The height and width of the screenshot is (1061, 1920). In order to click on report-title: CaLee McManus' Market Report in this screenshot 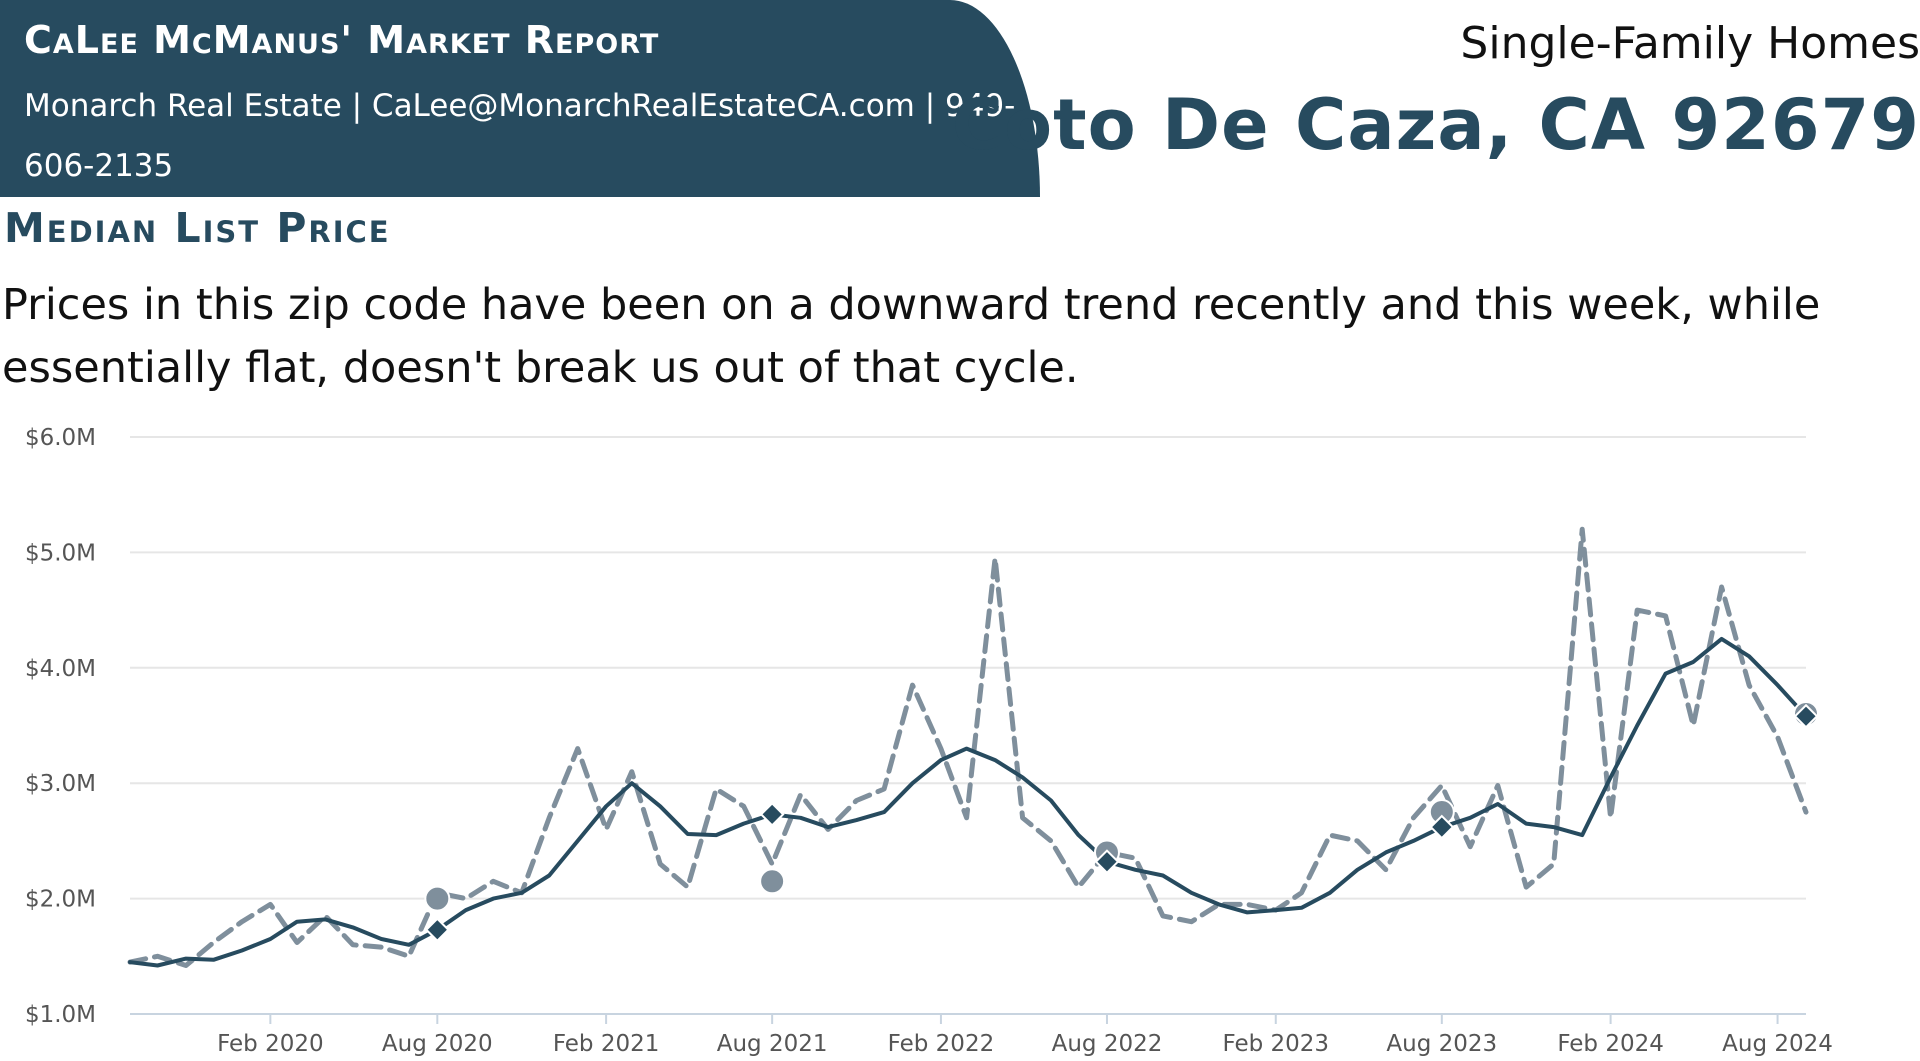, I will do `click(342, 40)`.